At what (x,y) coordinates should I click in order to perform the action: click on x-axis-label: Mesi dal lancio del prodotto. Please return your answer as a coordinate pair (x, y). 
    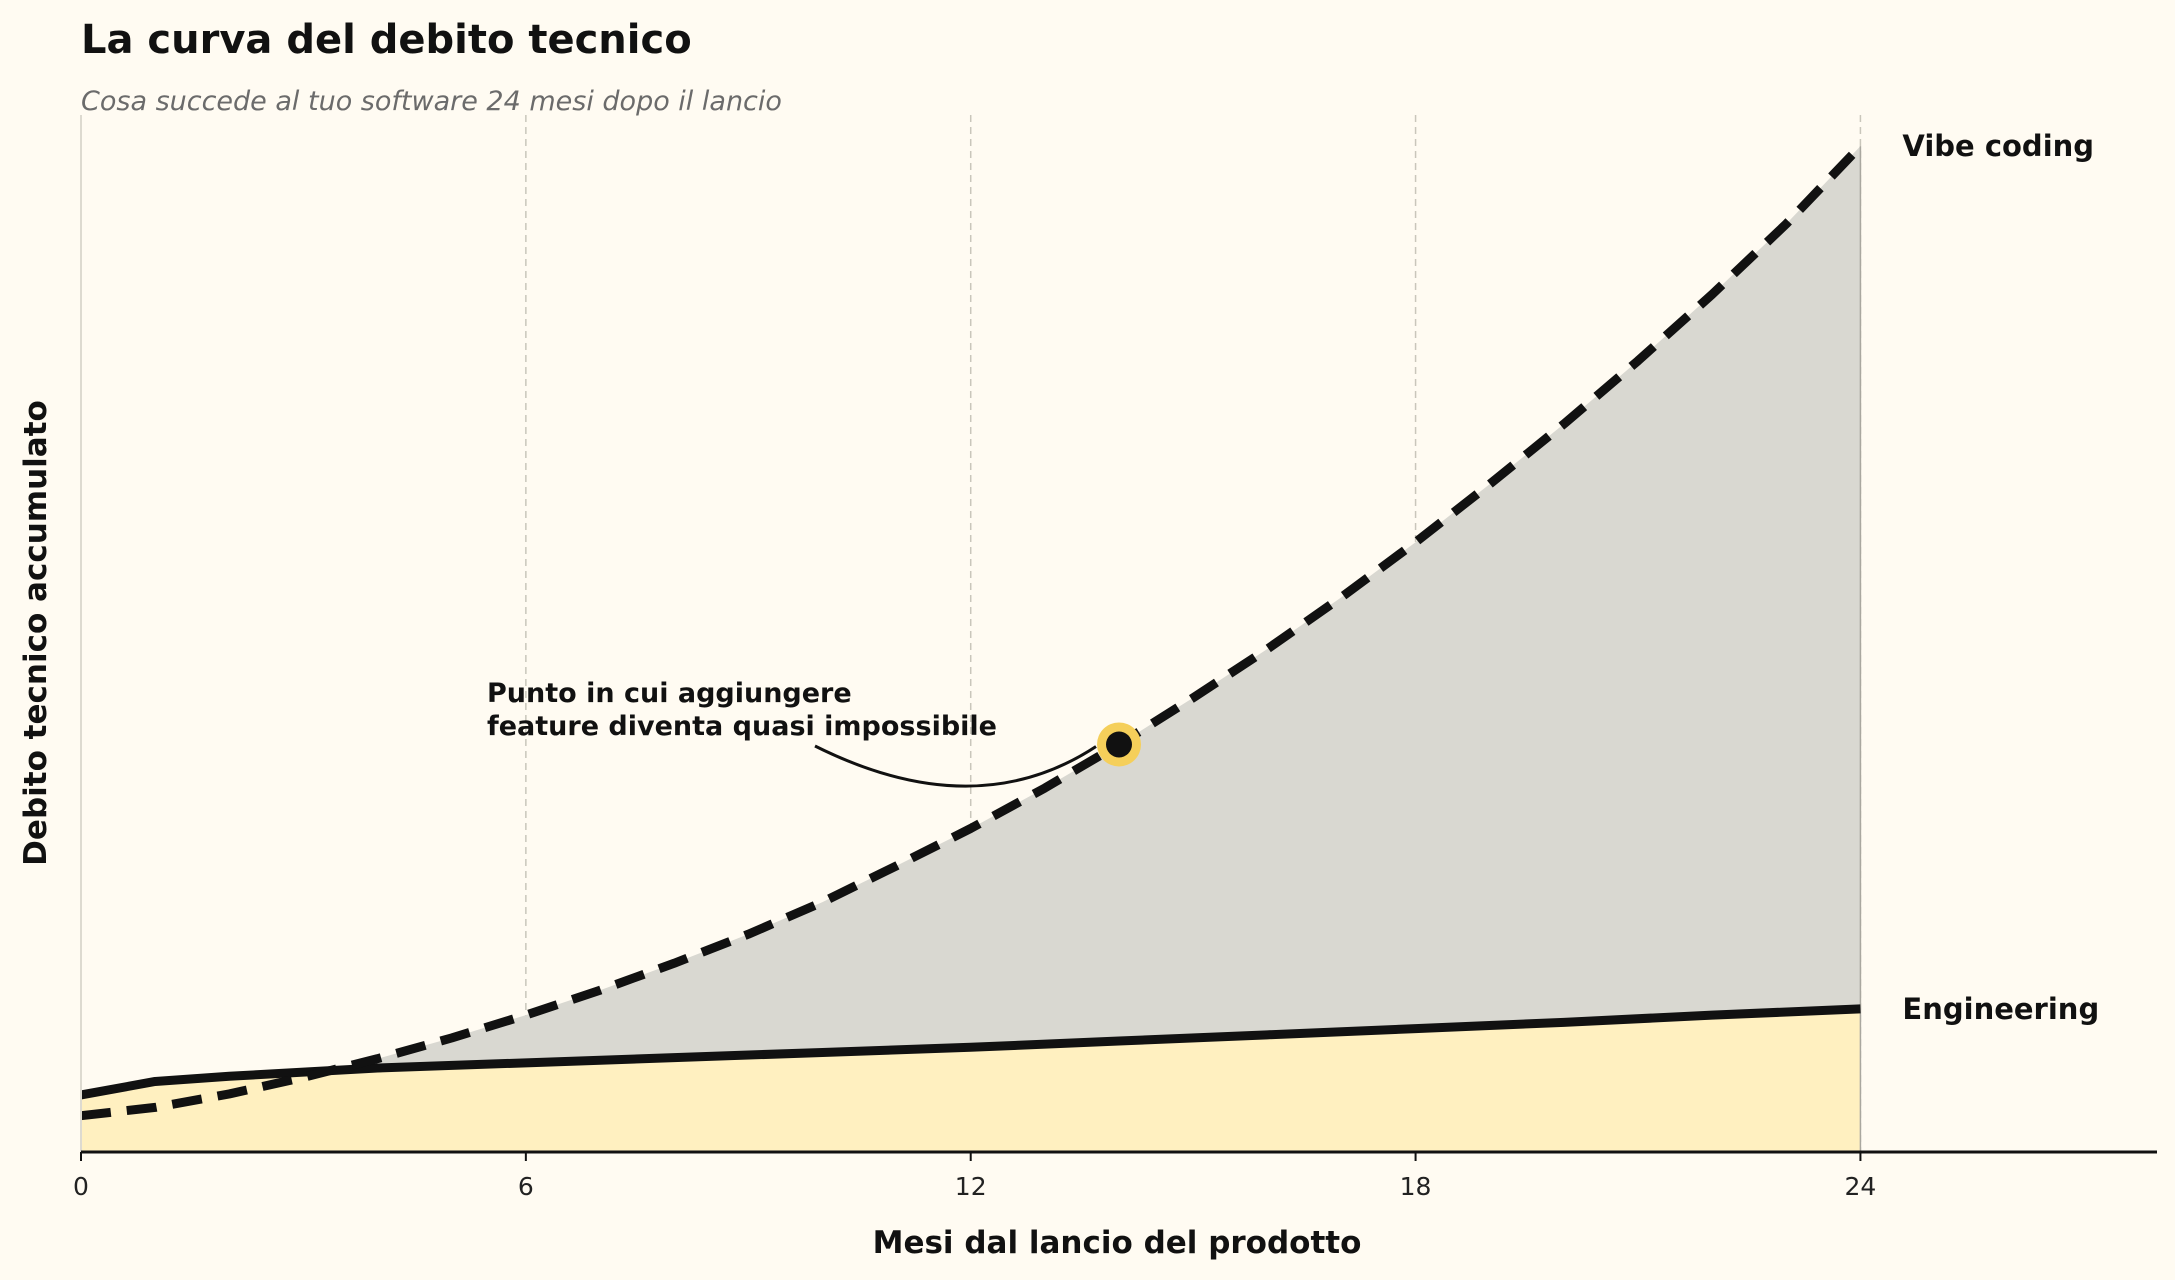
    Looking at the image, I should click on (1117, 1243).